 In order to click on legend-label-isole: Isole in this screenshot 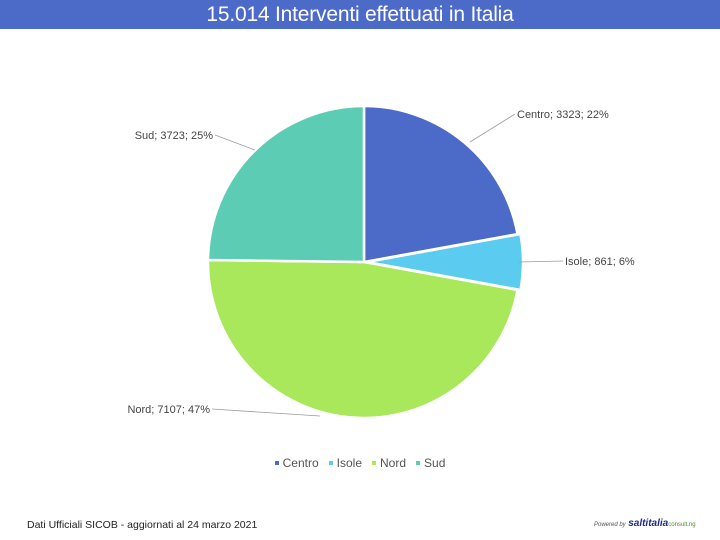, I will do `click(349, 463)`.